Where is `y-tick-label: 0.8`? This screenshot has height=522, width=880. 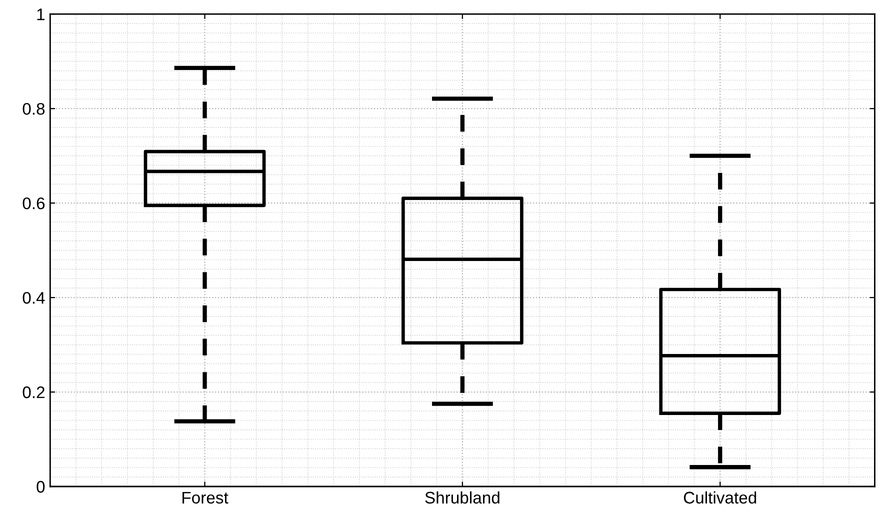
y-tick-label: 0.8 is located at coordinates (33, 108).